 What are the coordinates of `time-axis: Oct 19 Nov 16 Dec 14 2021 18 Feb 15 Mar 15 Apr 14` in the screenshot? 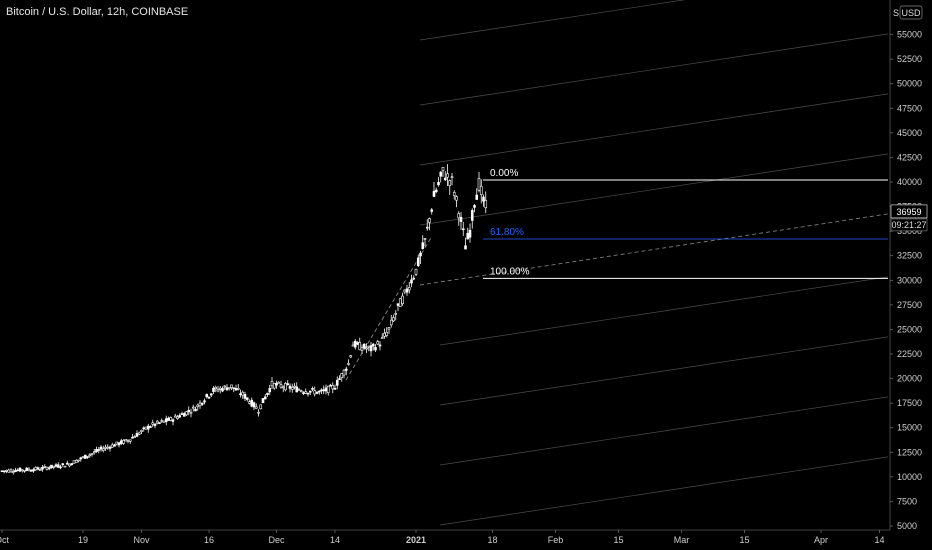 It's located at (445, 537).